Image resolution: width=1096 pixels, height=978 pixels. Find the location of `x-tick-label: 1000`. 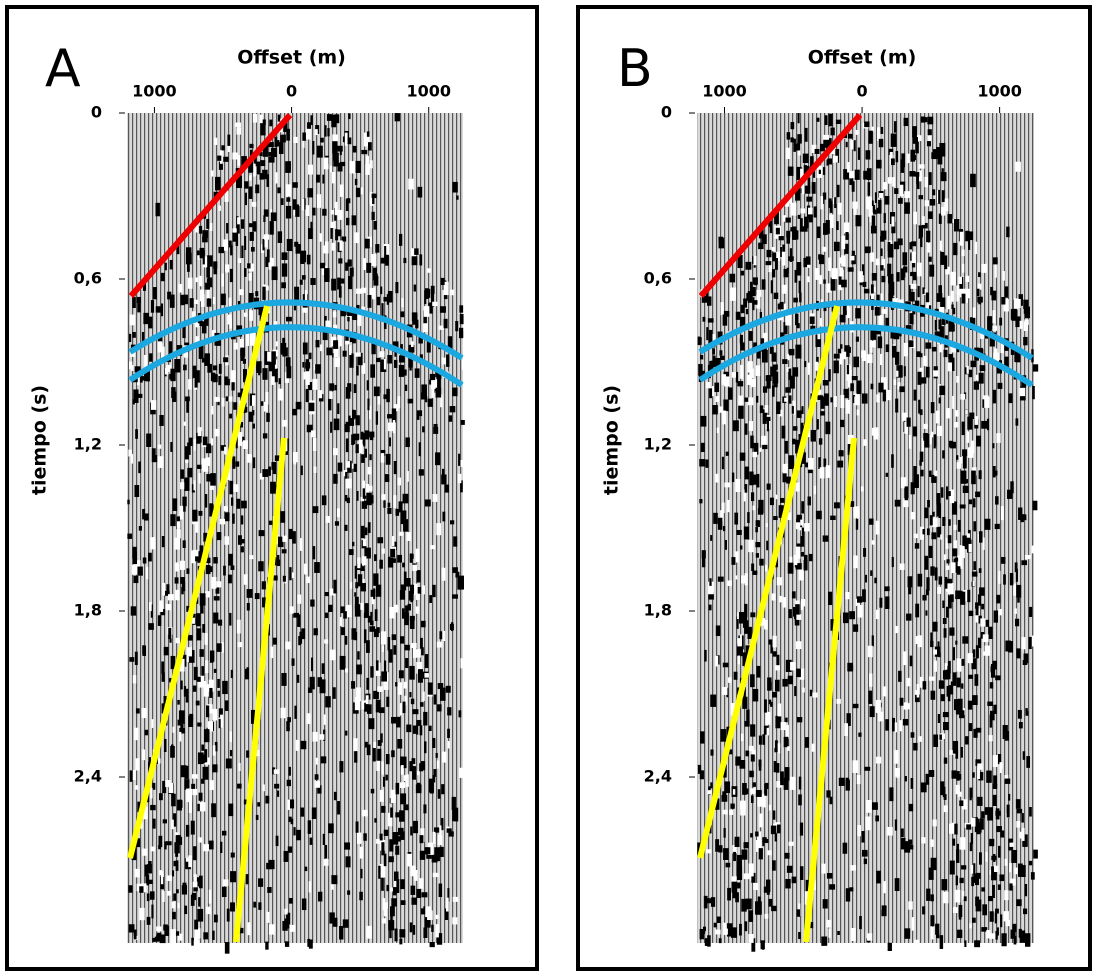

x-tick-label: 1000 is located at coordinates (999, 91).